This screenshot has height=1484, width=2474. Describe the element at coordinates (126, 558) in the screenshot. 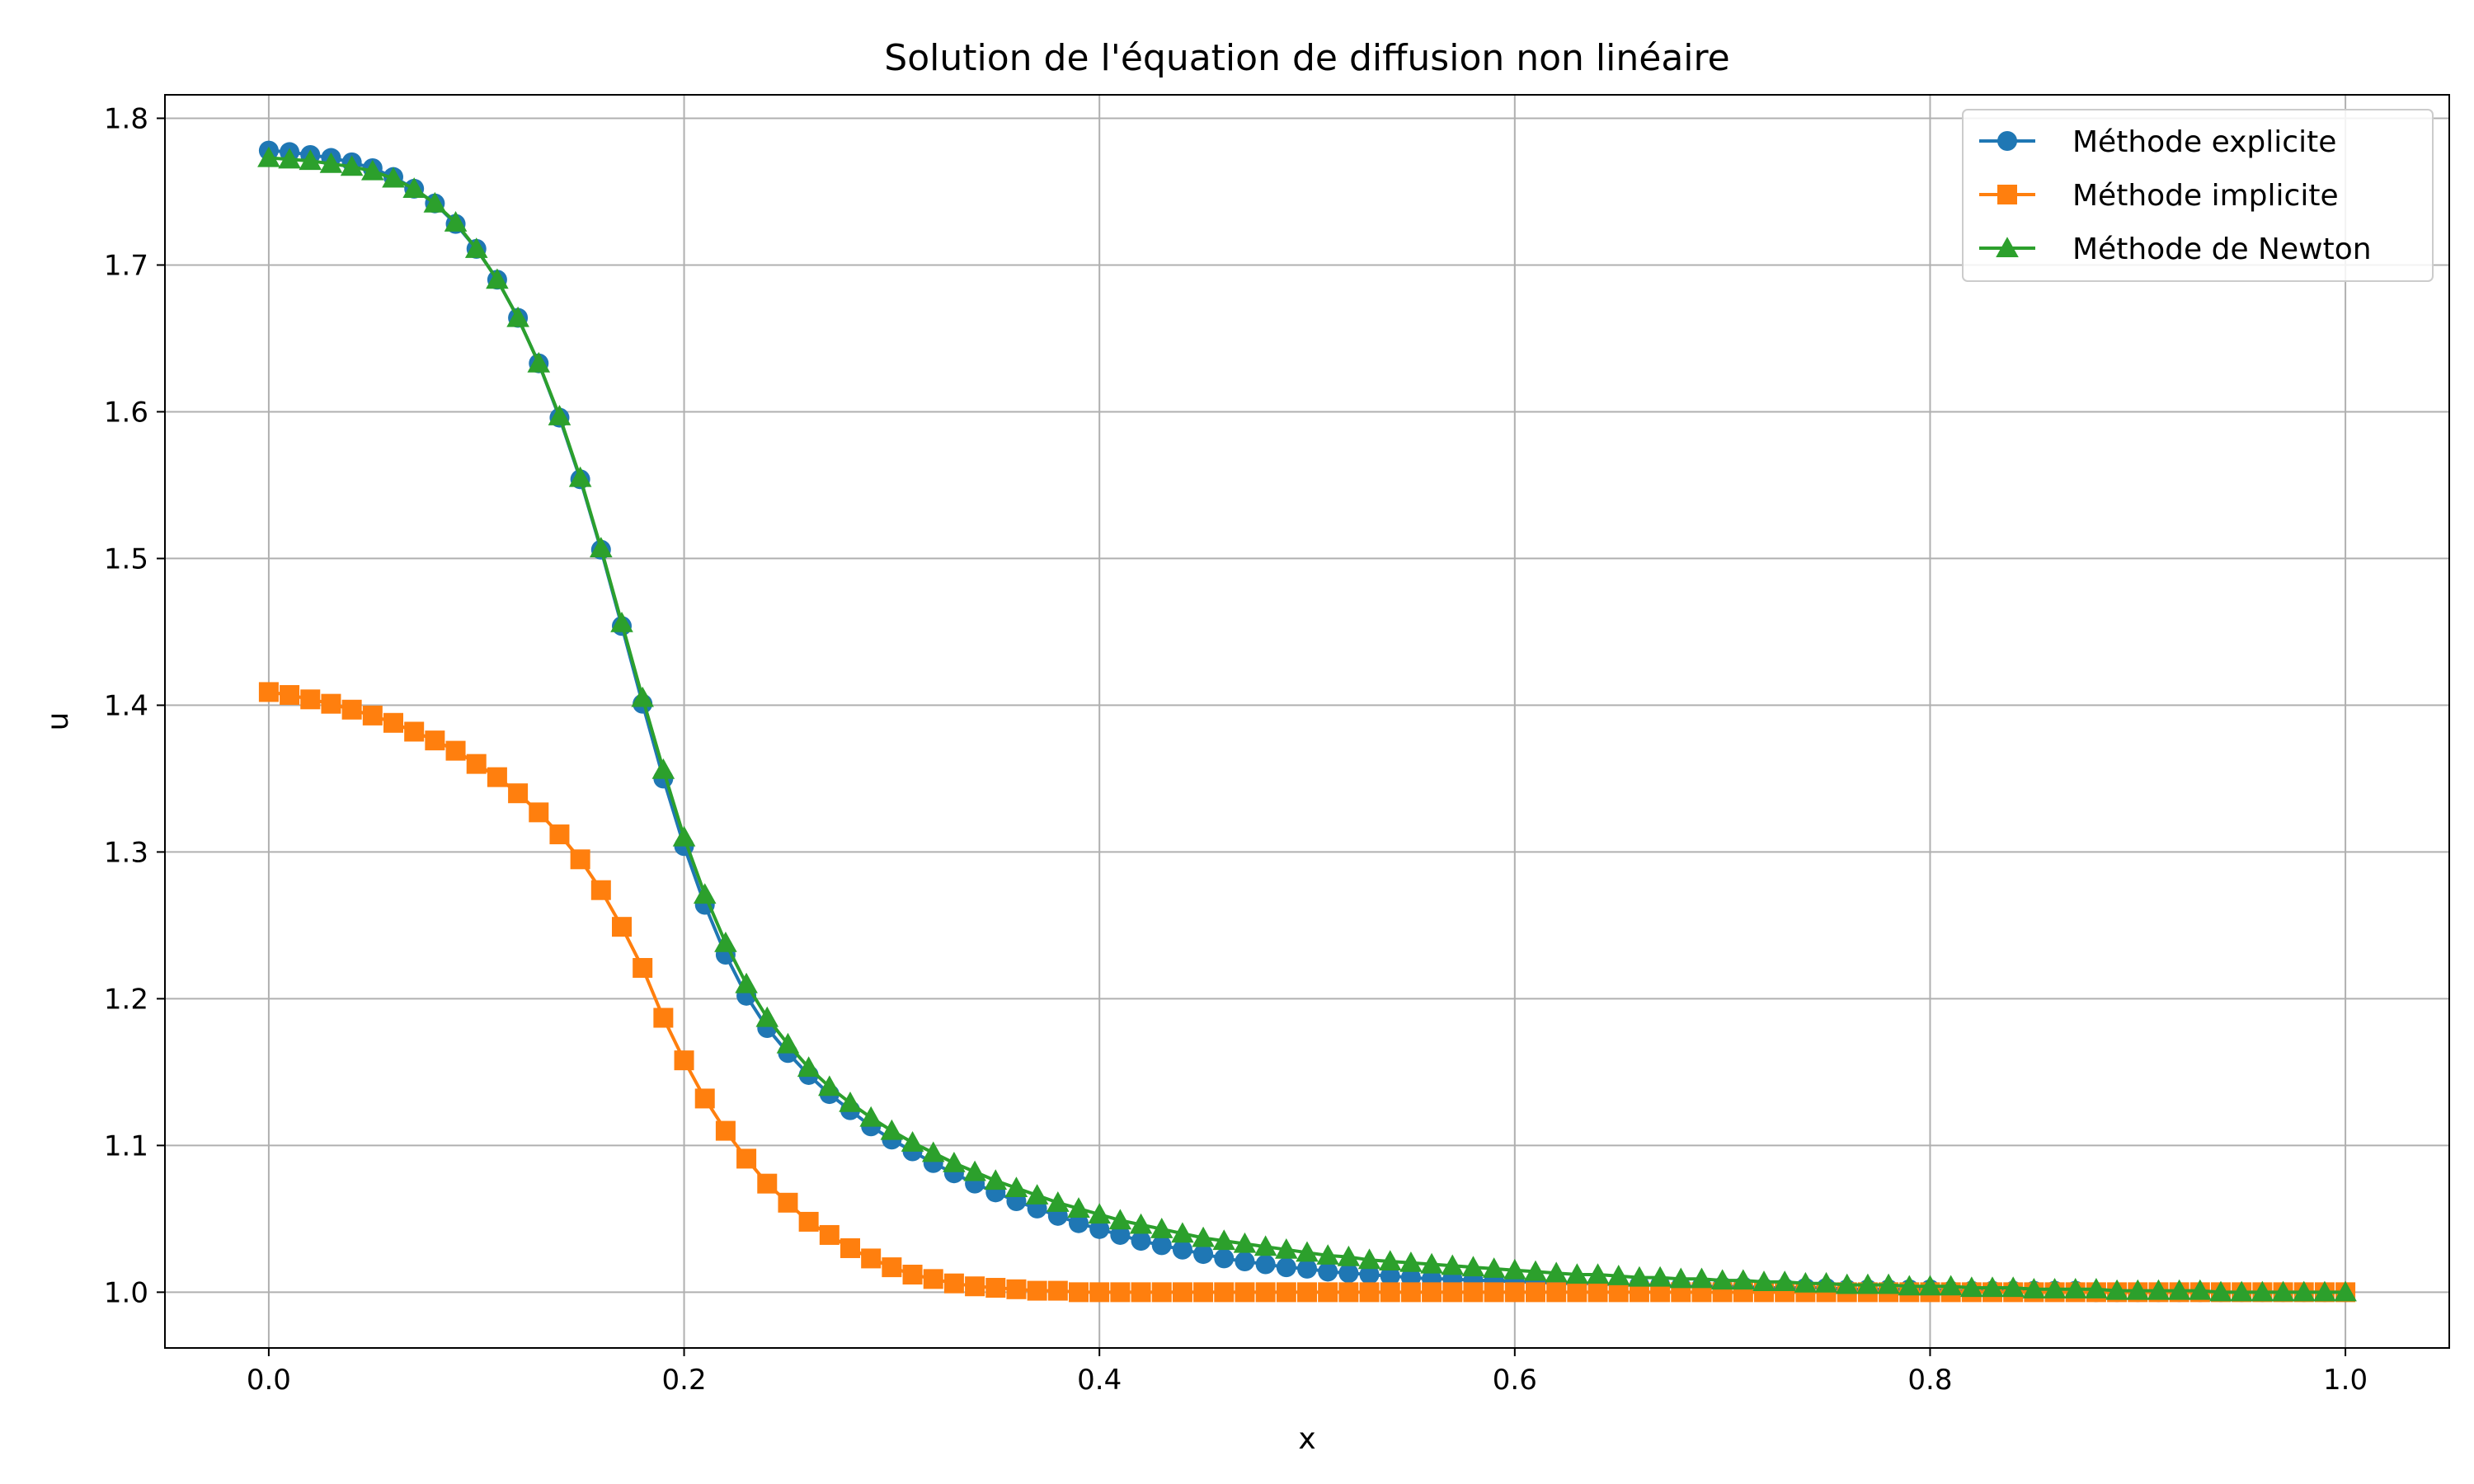

I see `y-tick-label: 1.5` at that location.